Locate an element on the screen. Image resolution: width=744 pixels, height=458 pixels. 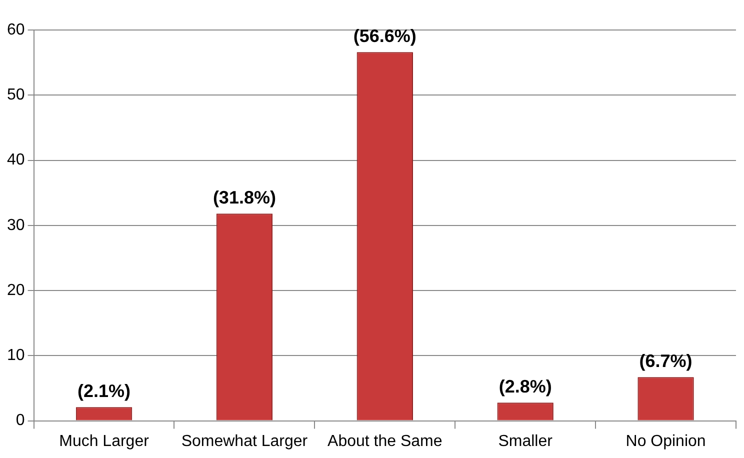
y-tick-label: 30 is located at coordinates (16, 225).